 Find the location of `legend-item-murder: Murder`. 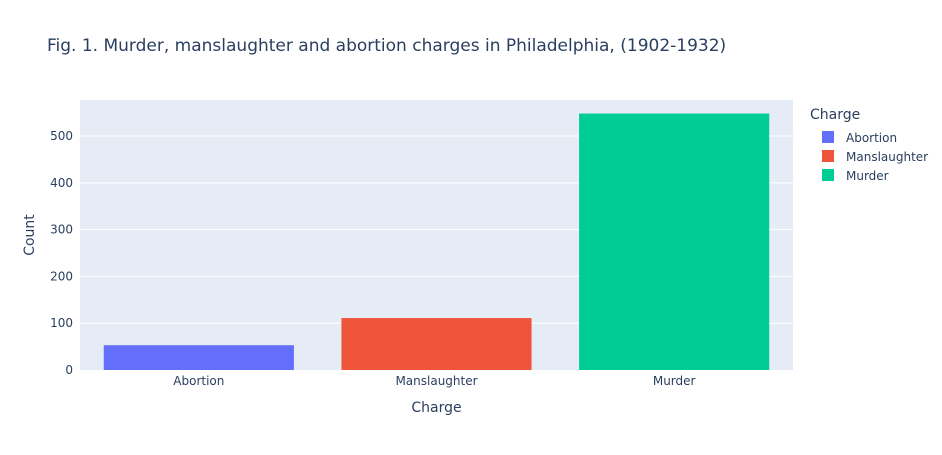

legend-item-murder: Murder is located at coordinates (855, 176).